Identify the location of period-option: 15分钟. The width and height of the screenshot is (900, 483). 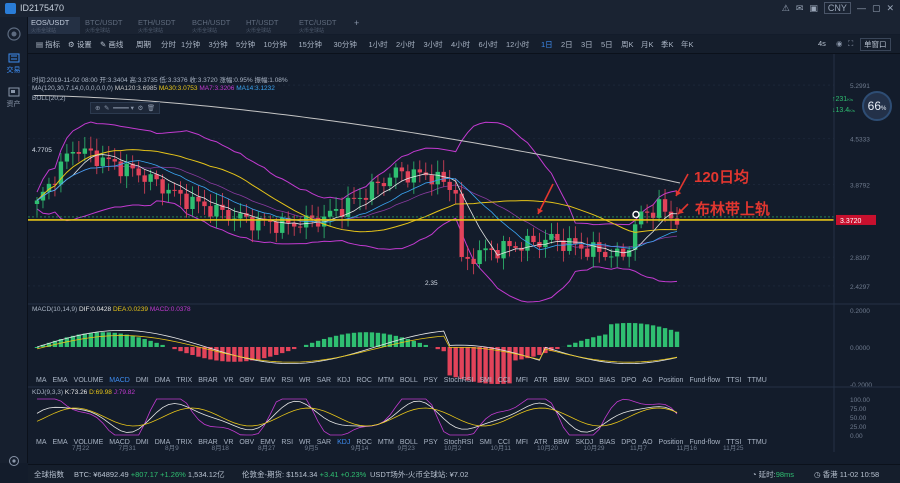
(310, 44).